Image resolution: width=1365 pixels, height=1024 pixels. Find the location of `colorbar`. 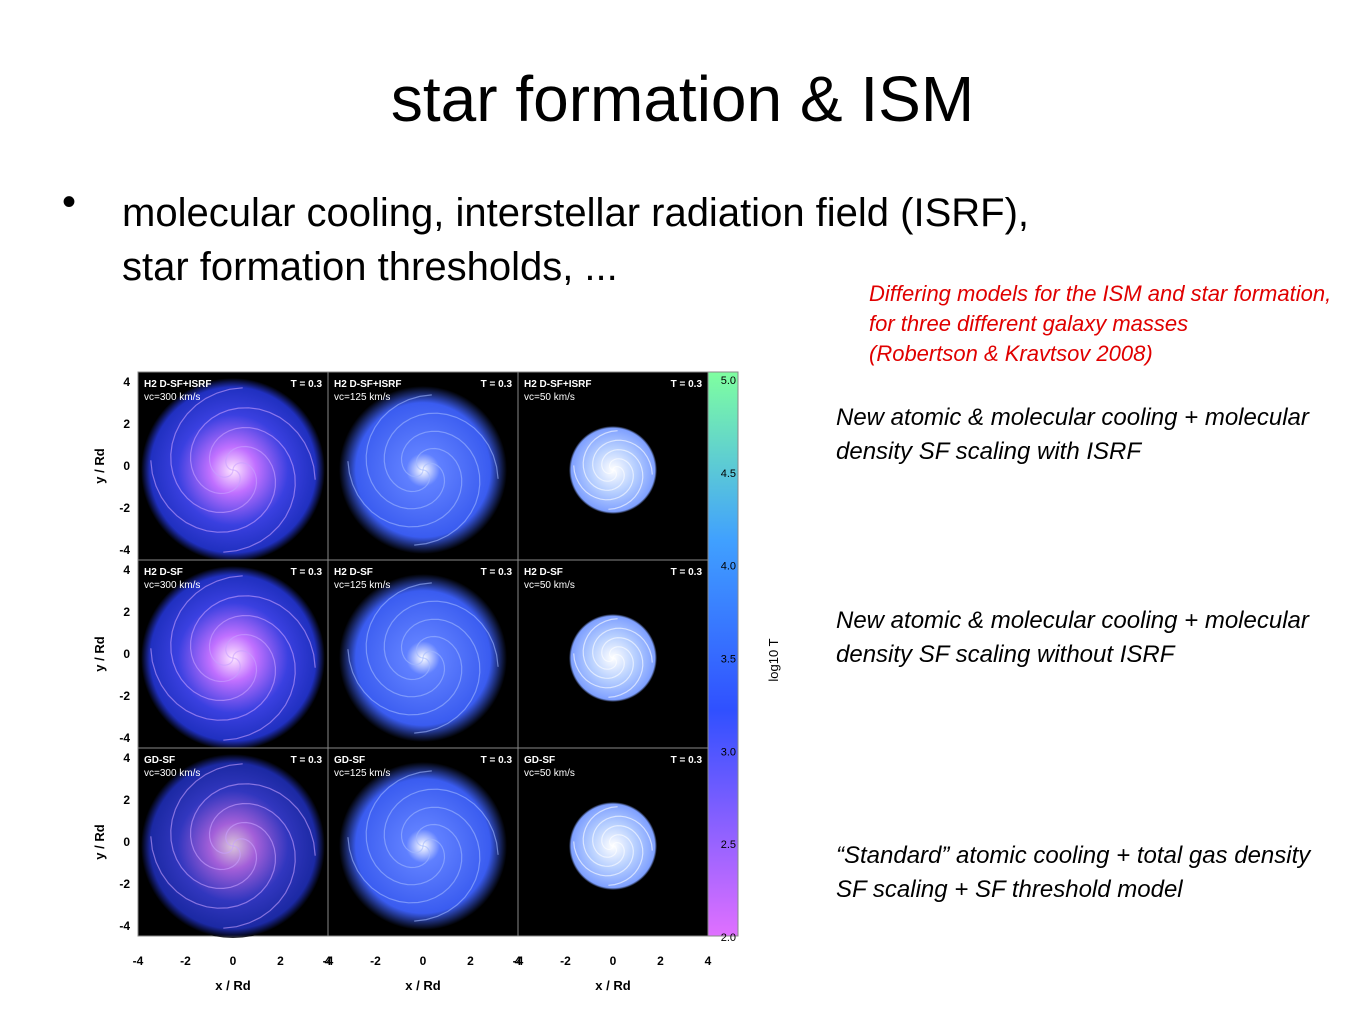

colorbar is located at coordinates (723, 654).